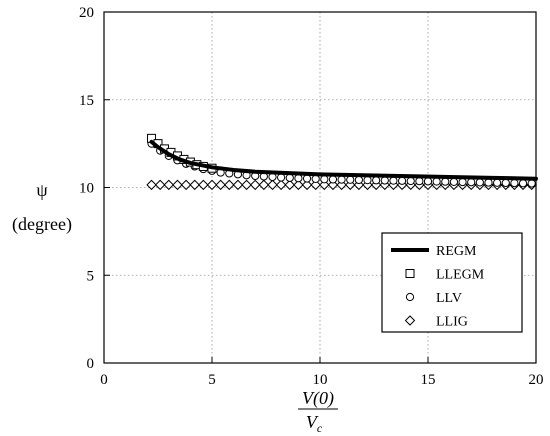 The width and height of the screenshot is (550, 436). I want to click on x-tick-label: 20, so click(536, 380).